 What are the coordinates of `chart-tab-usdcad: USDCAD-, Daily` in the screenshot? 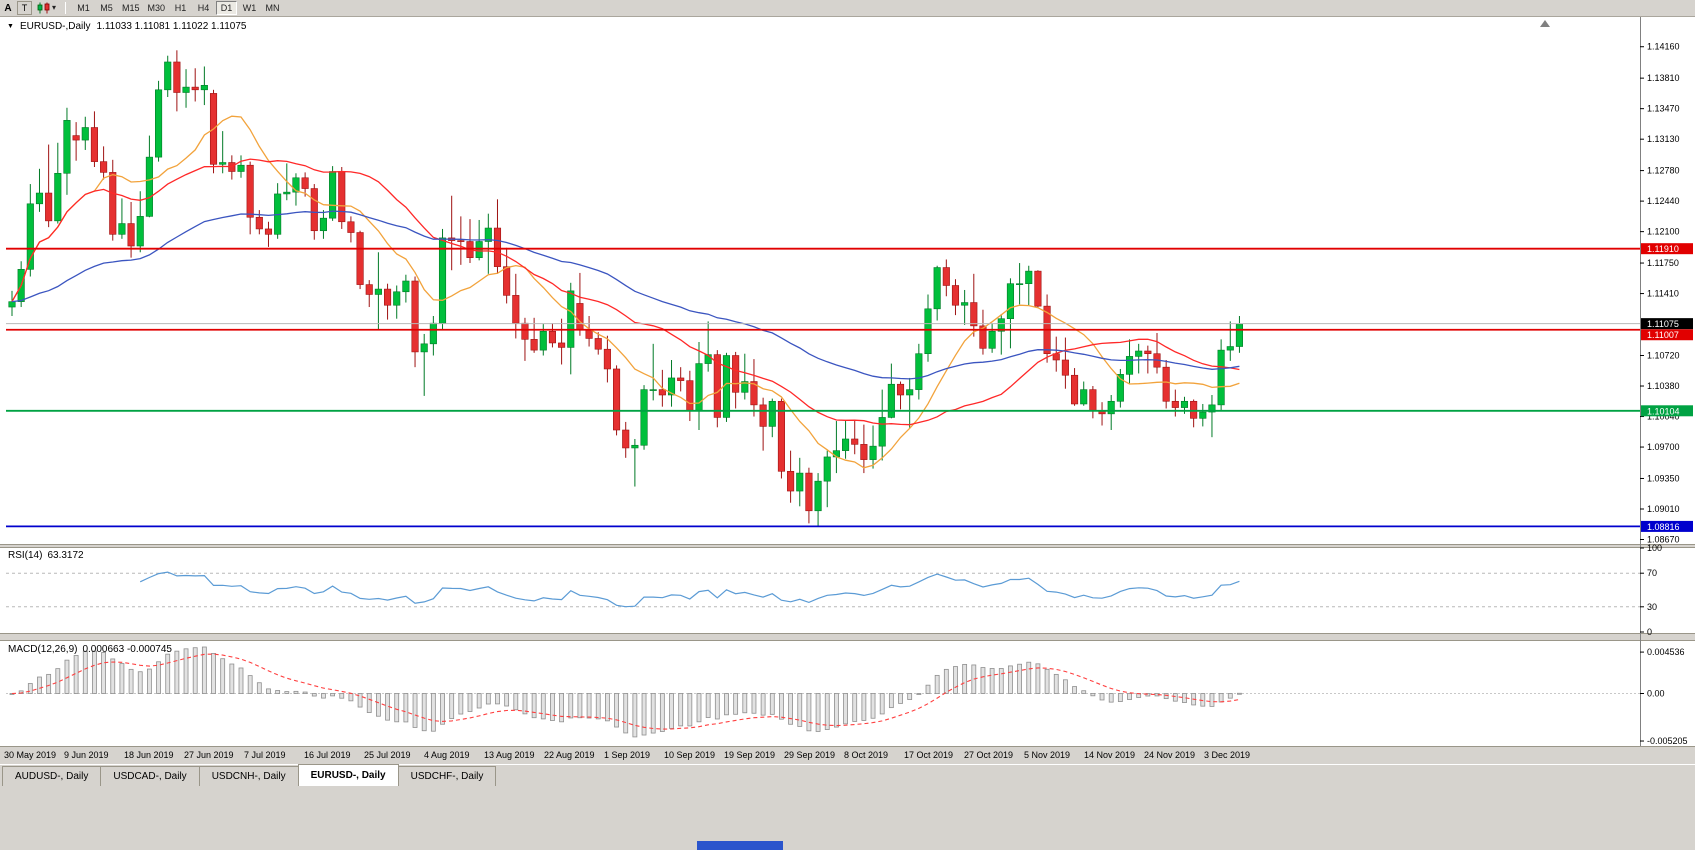 It's located at (150, 776).